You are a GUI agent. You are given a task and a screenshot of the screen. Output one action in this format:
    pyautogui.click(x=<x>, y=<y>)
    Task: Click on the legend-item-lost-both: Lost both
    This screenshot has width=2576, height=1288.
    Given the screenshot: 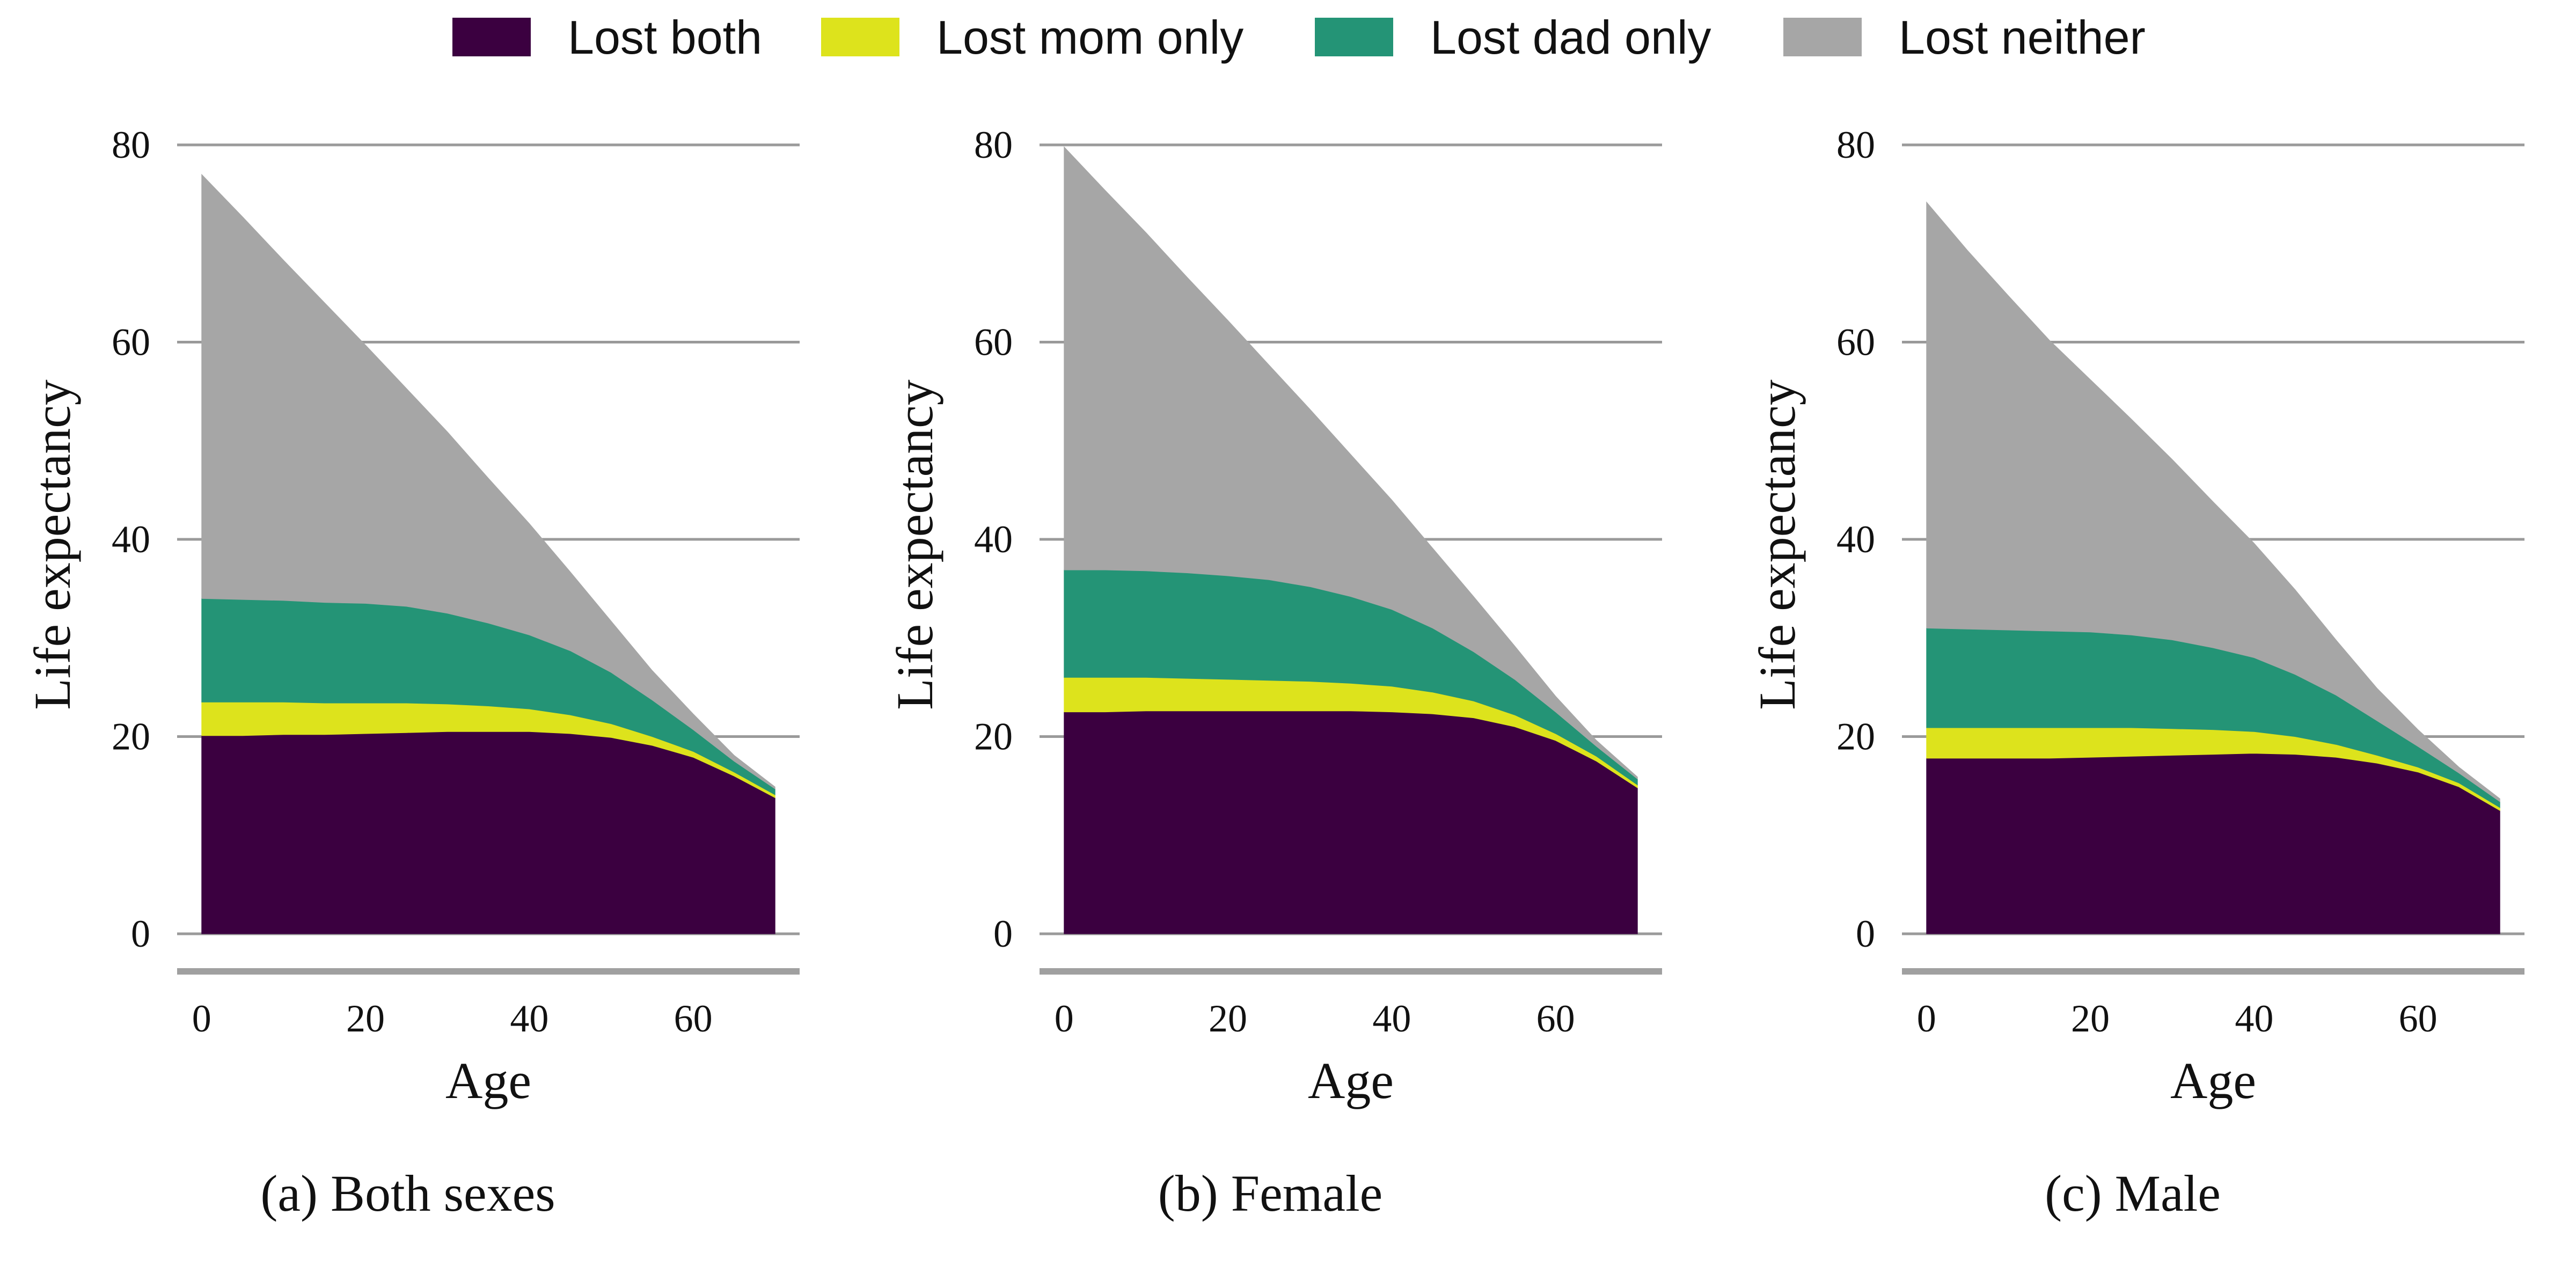 What is the action you would take?
    pyautogui.click(x=607, y=37)
    